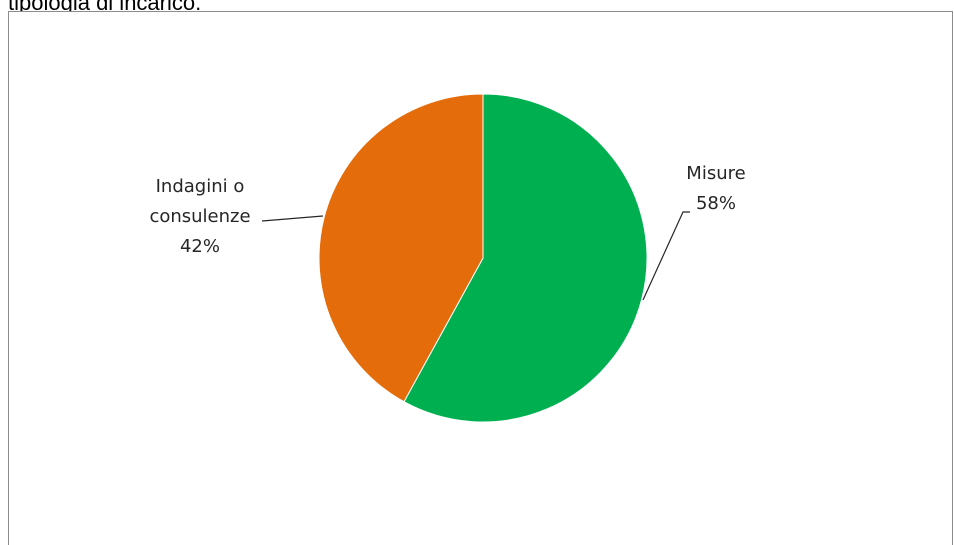 The height and width of the screenshot is (545, 954). I want to click on data-label-pct-1: 42%, so click(200, 246).